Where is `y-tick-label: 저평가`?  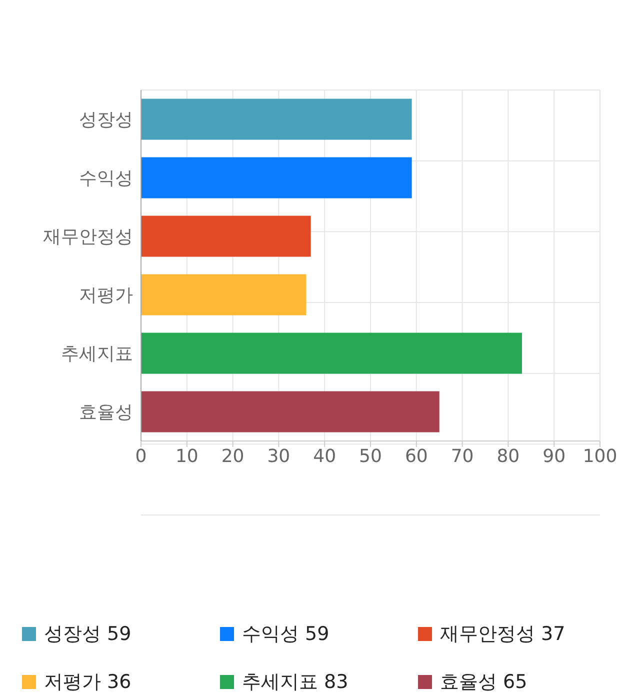 y-tick-label: 저평가 is located at coordinates (106, 295).